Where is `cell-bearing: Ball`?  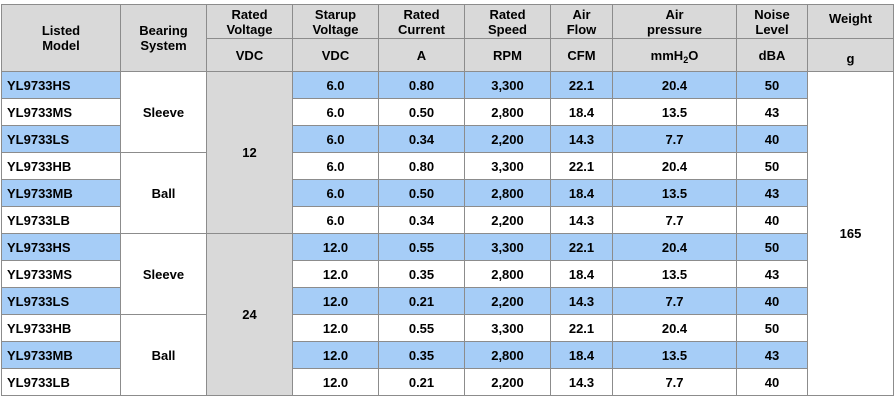
cell-bearing: Ball is located at coordinates (163, 193).